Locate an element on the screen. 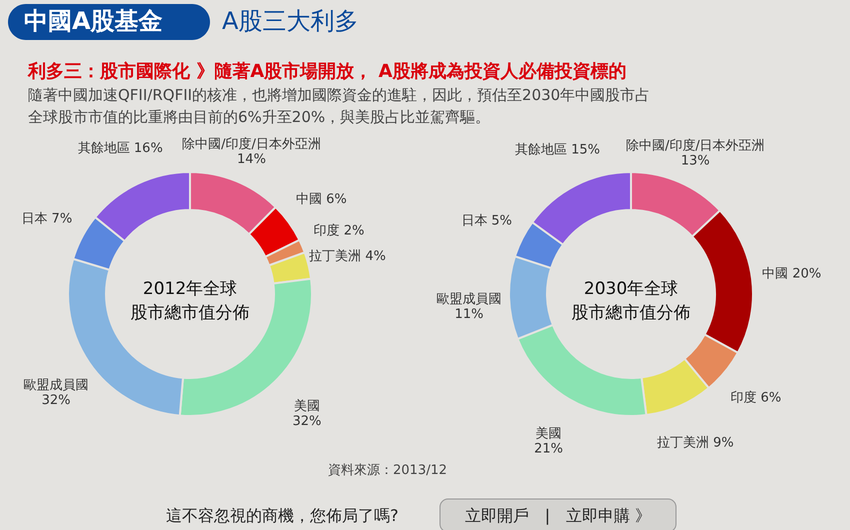 This screenshot has width=850, height=530. data-label: 13% is located at coordinates (695, 160).